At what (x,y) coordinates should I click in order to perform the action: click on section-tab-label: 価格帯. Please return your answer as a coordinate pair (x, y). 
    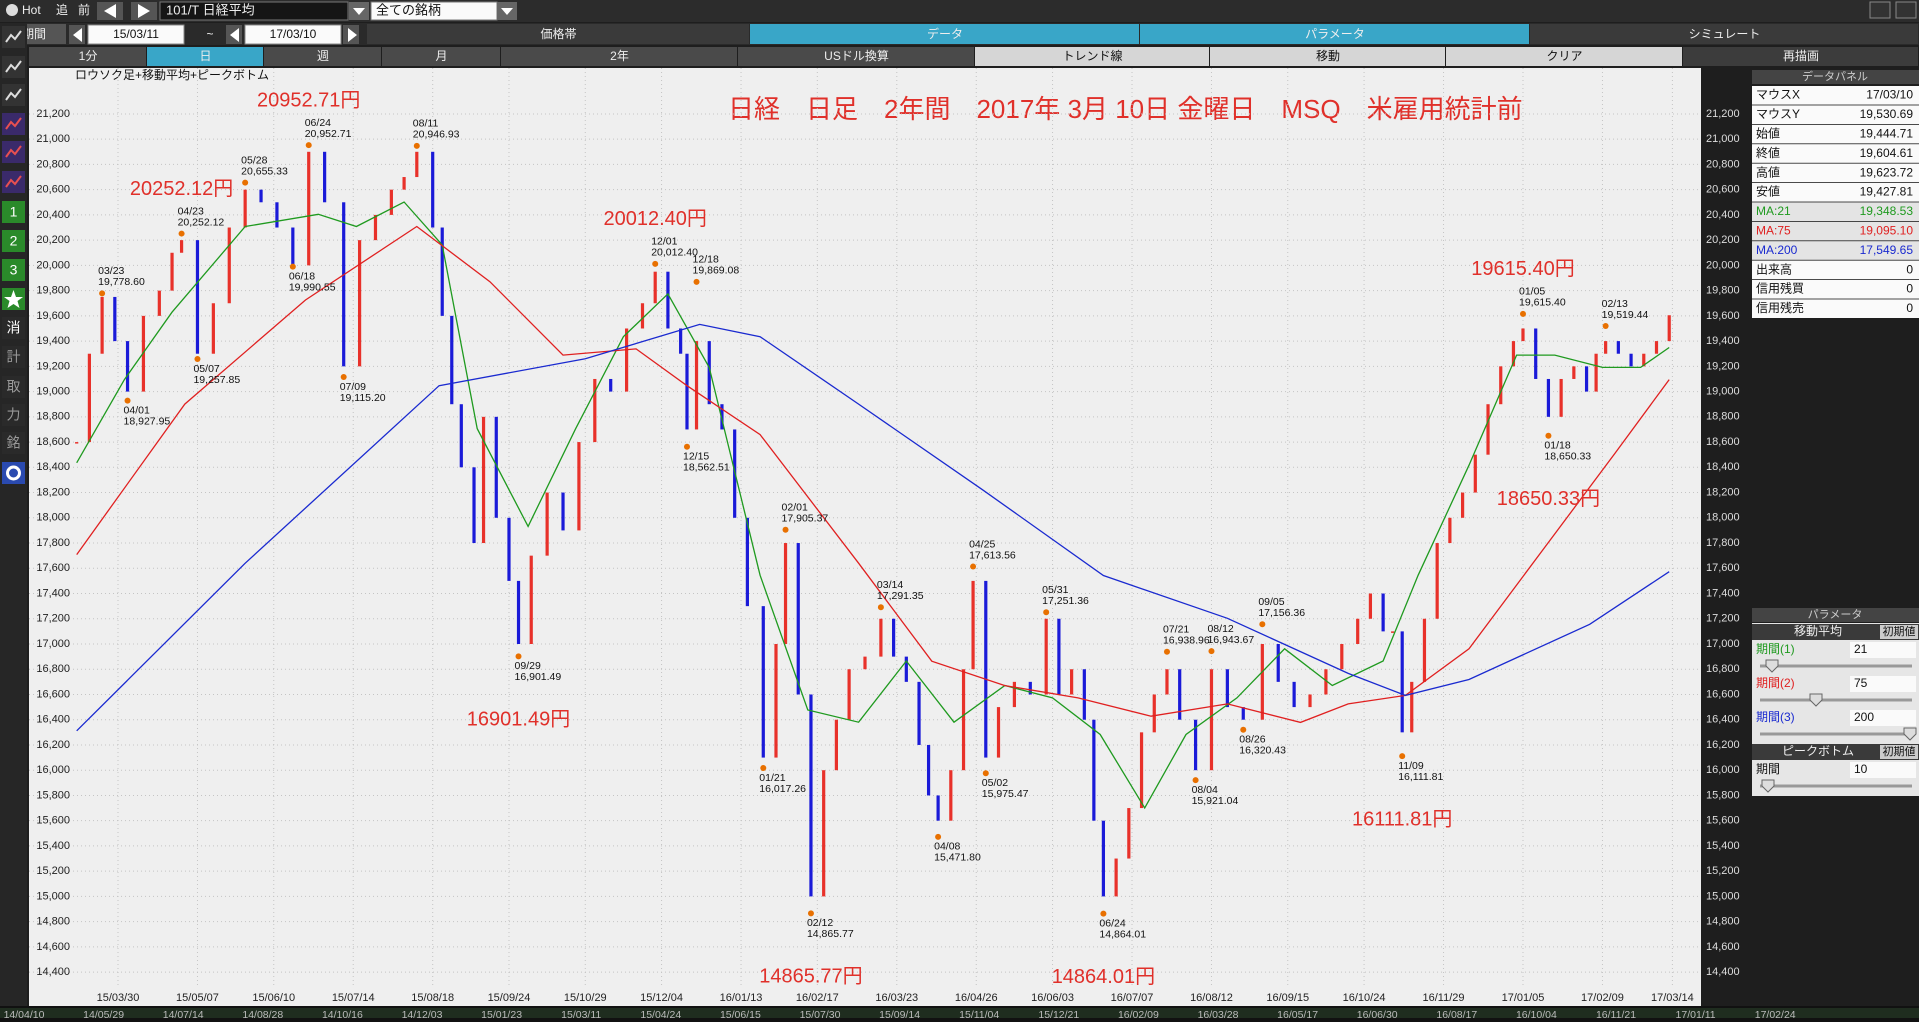
    Looking at the image, I should click on (558, 33).